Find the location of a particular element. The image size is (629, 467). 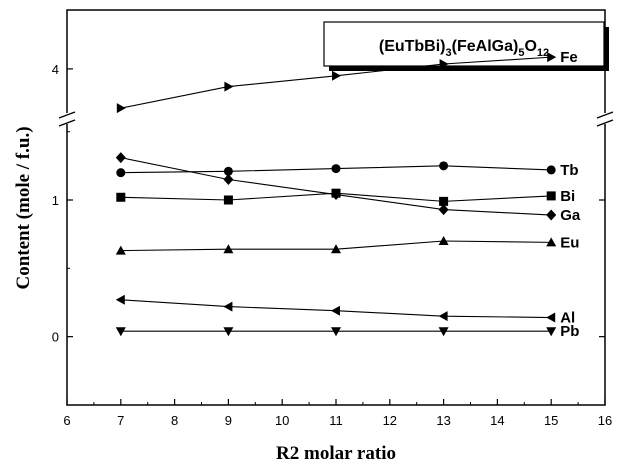

x-tick-label: 11 is located at coordinates (336, 420).